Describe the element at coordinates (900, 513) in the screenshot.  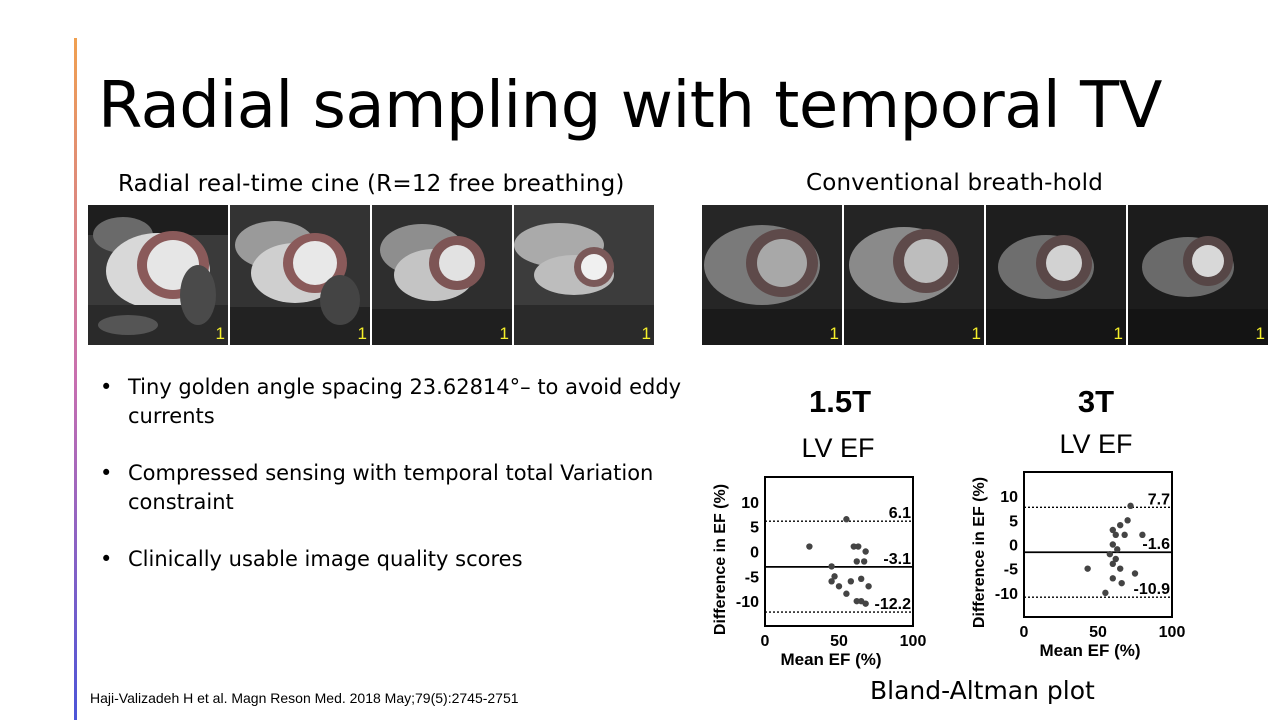
I see `reference-line-label: 6.1` at that location.